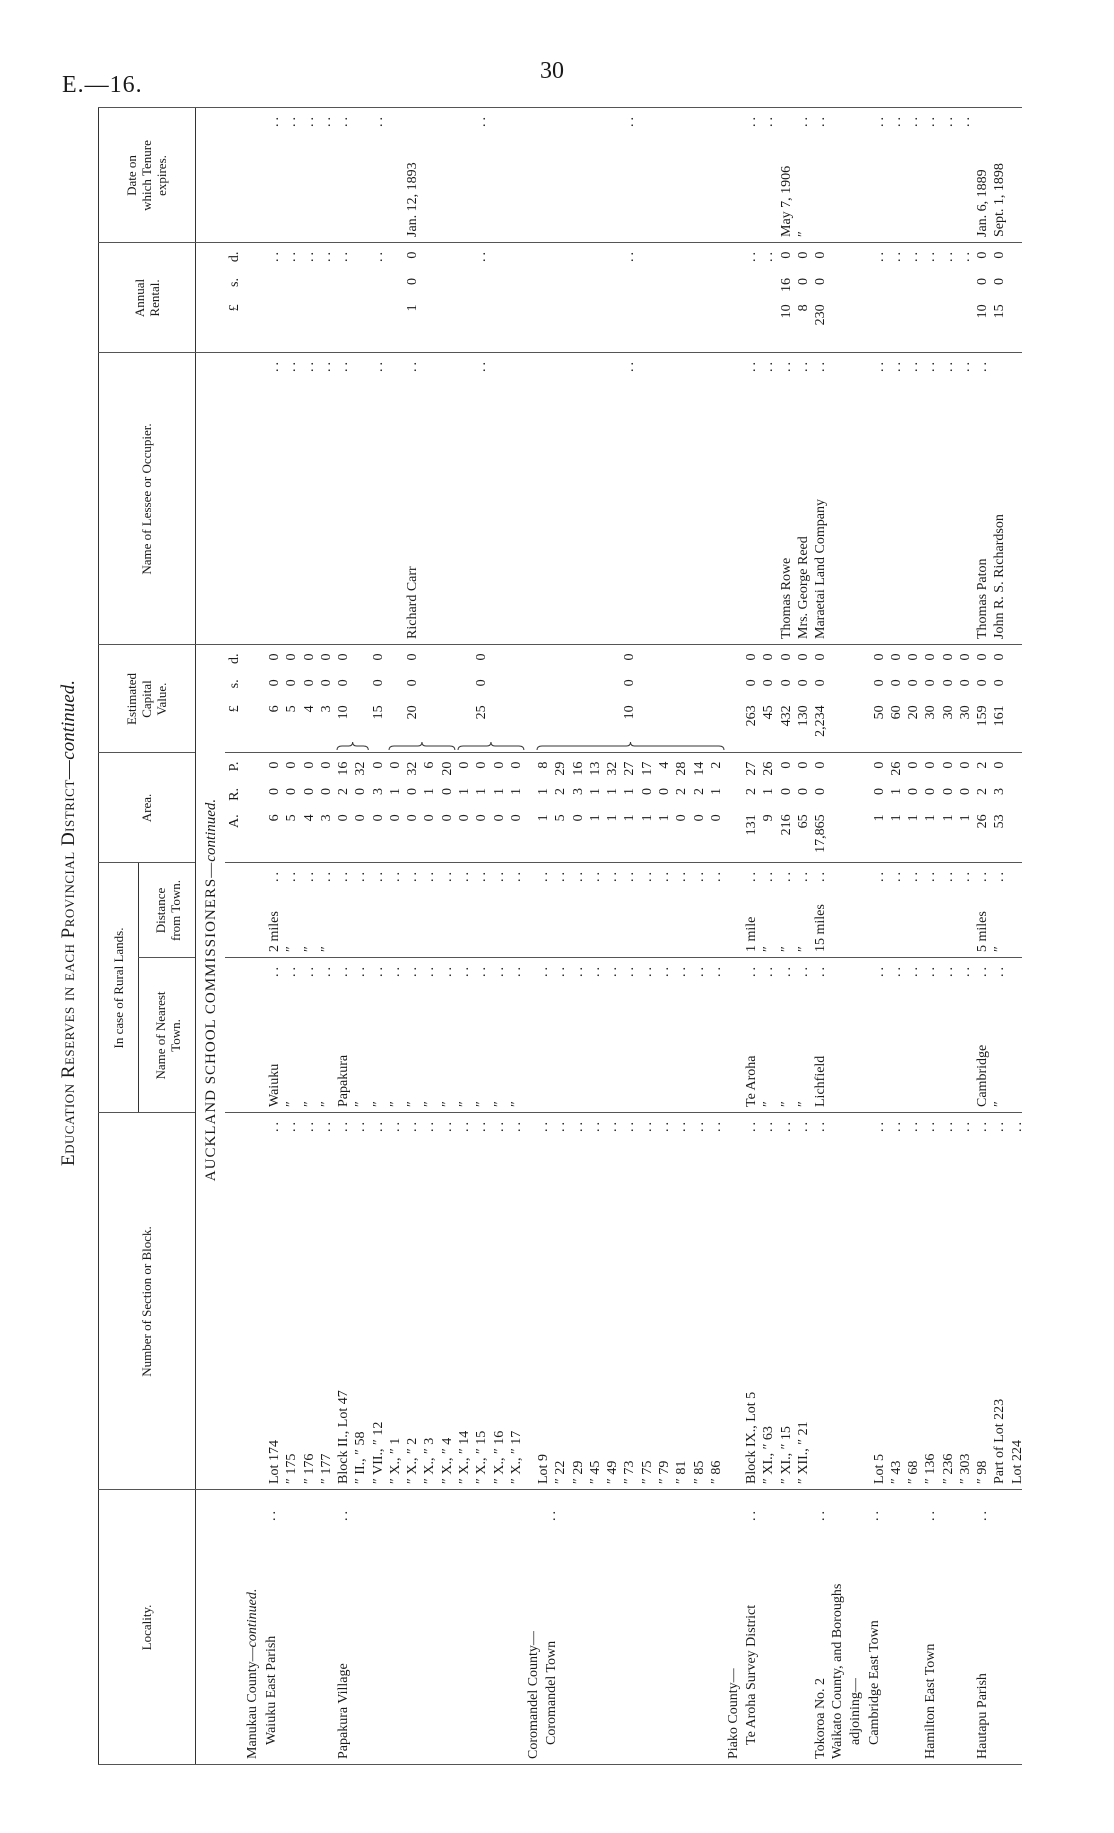 Image resolution: width=1114 pixels, height=1833 pixels. Describe the element at coordinates (983, 497) in the screenshot. I see `lessee-name: Thomas Paton..` at that location.